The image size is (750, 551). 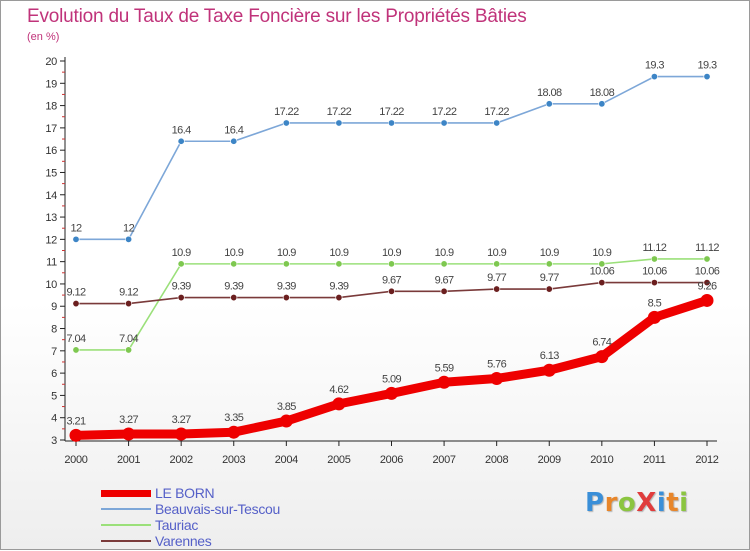 I want to click on data-label: 7.04, so click(x=128, y=339).